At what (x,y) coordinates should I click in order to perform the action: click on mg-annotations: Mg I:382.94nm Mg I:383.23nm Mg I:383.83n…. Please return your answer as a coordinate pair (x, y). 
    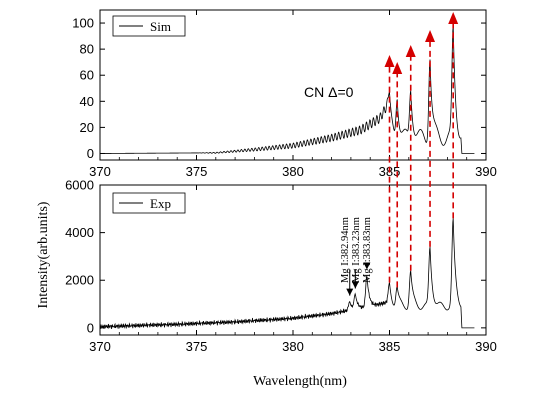
    Looking at the image, I should click on (356, 256).